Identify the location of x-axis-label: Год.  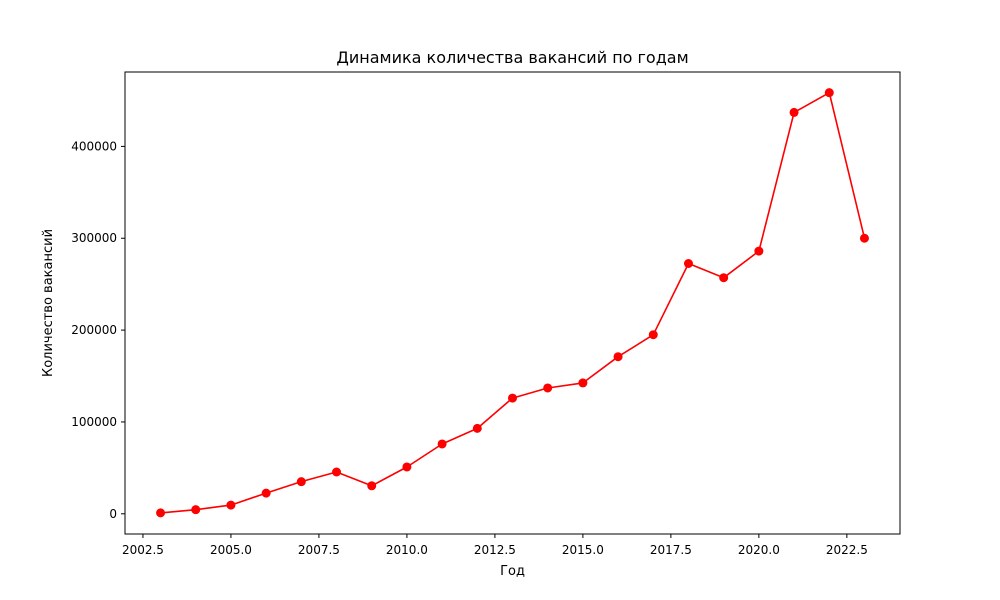
(512, 571).